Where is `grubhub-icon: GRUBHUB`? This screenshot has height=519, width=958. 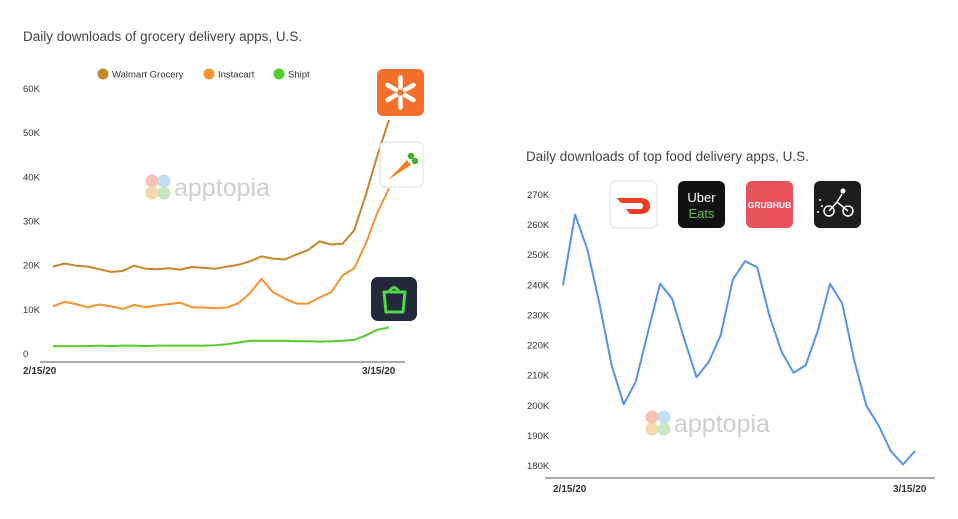
grubhub-icon: GRUBHUB is located at coordinates (769, 204).